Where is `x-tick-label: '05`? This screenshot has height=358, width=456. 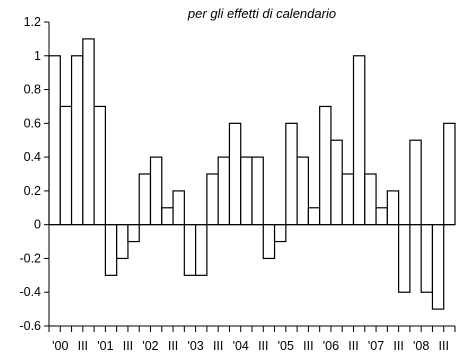 x-tick-label: '05 is located at coordinates (286, 346).